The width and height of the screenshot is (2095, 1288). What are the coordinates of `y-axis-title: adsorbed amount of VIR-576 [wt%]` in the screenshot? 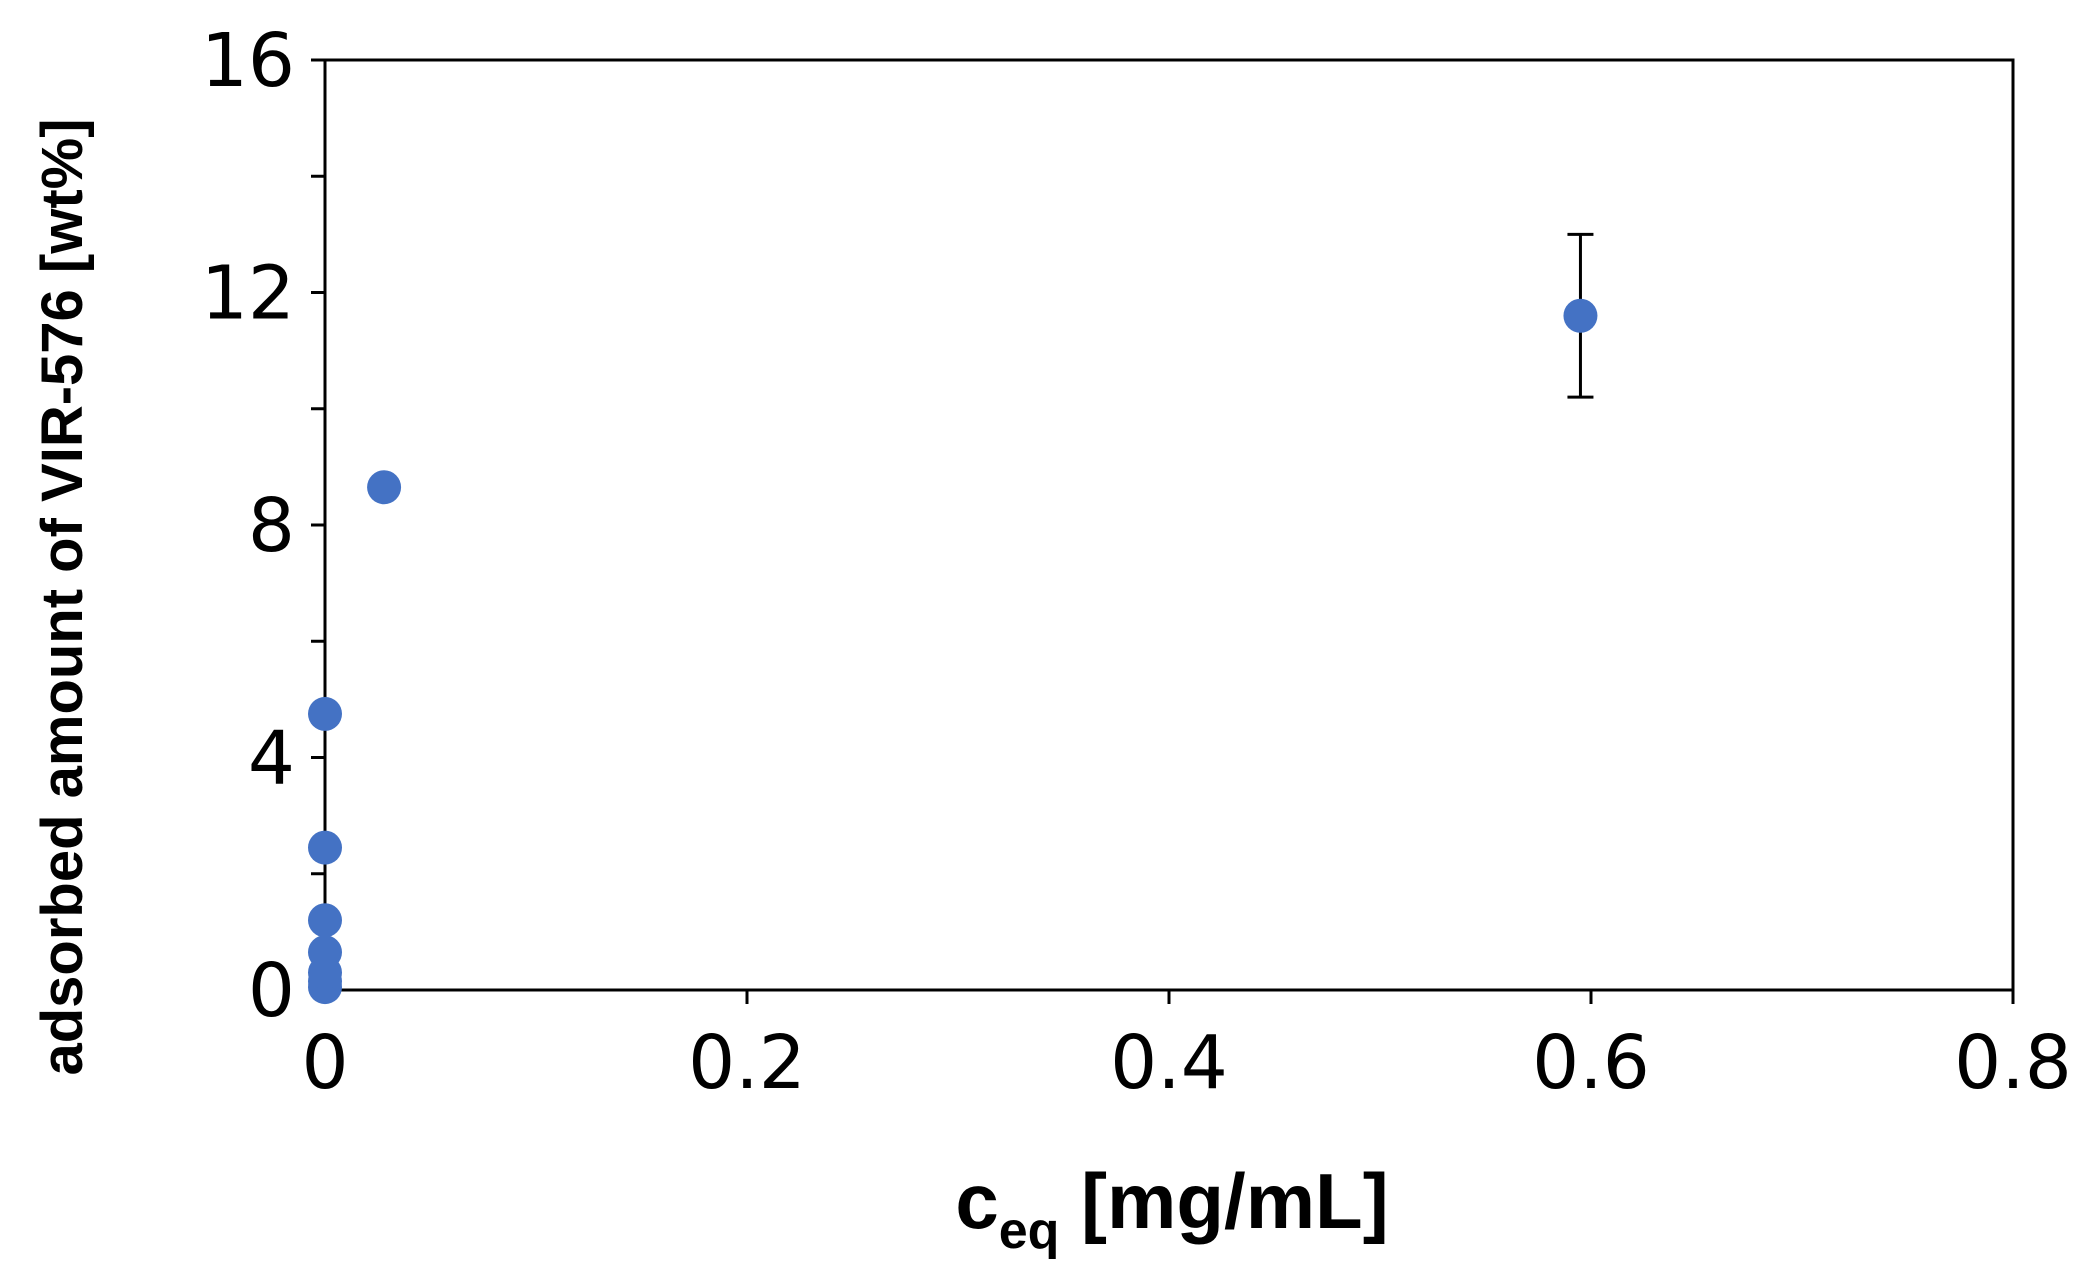 It's located at (62, 596).